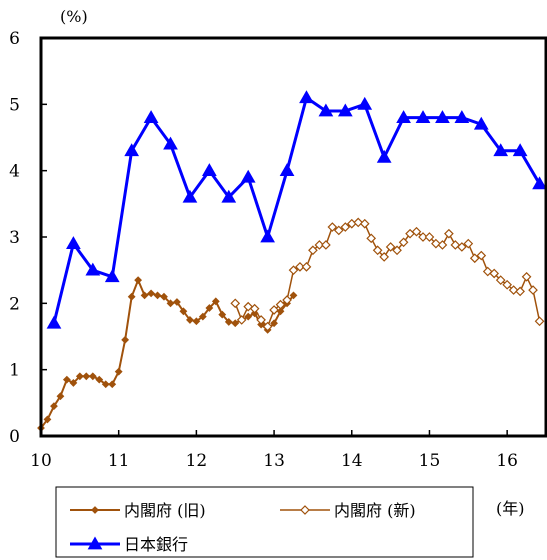 This screenshot has width=547, height=560. I want to click on x-tick-label: 11, so click(119, 461).